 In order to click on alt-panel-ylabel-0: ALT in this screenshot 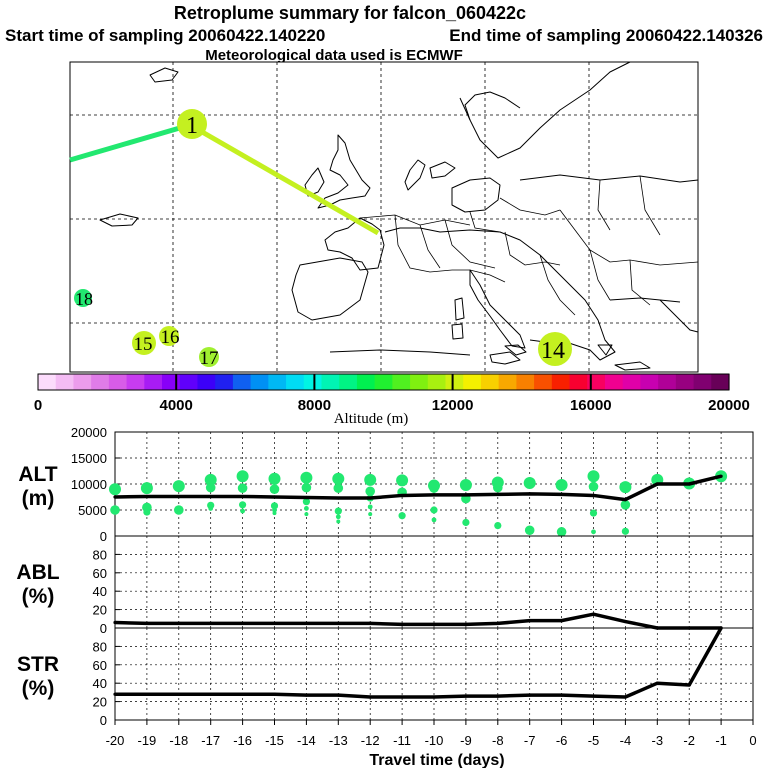, I will do `click(37, 474)`.